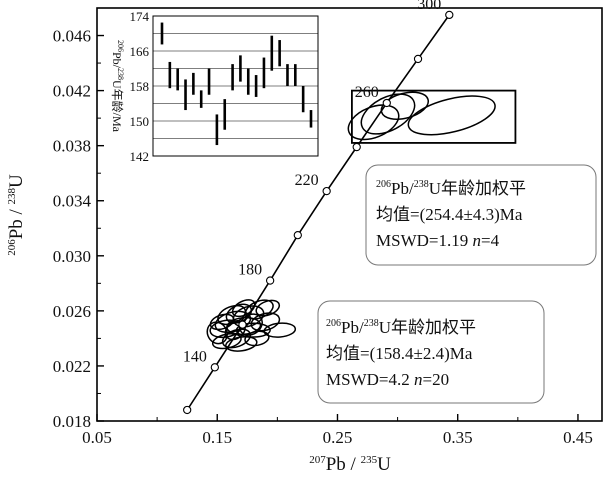 This screenshot has height=477, width=615. I want to click on age-label: 260, so click(367, 92).